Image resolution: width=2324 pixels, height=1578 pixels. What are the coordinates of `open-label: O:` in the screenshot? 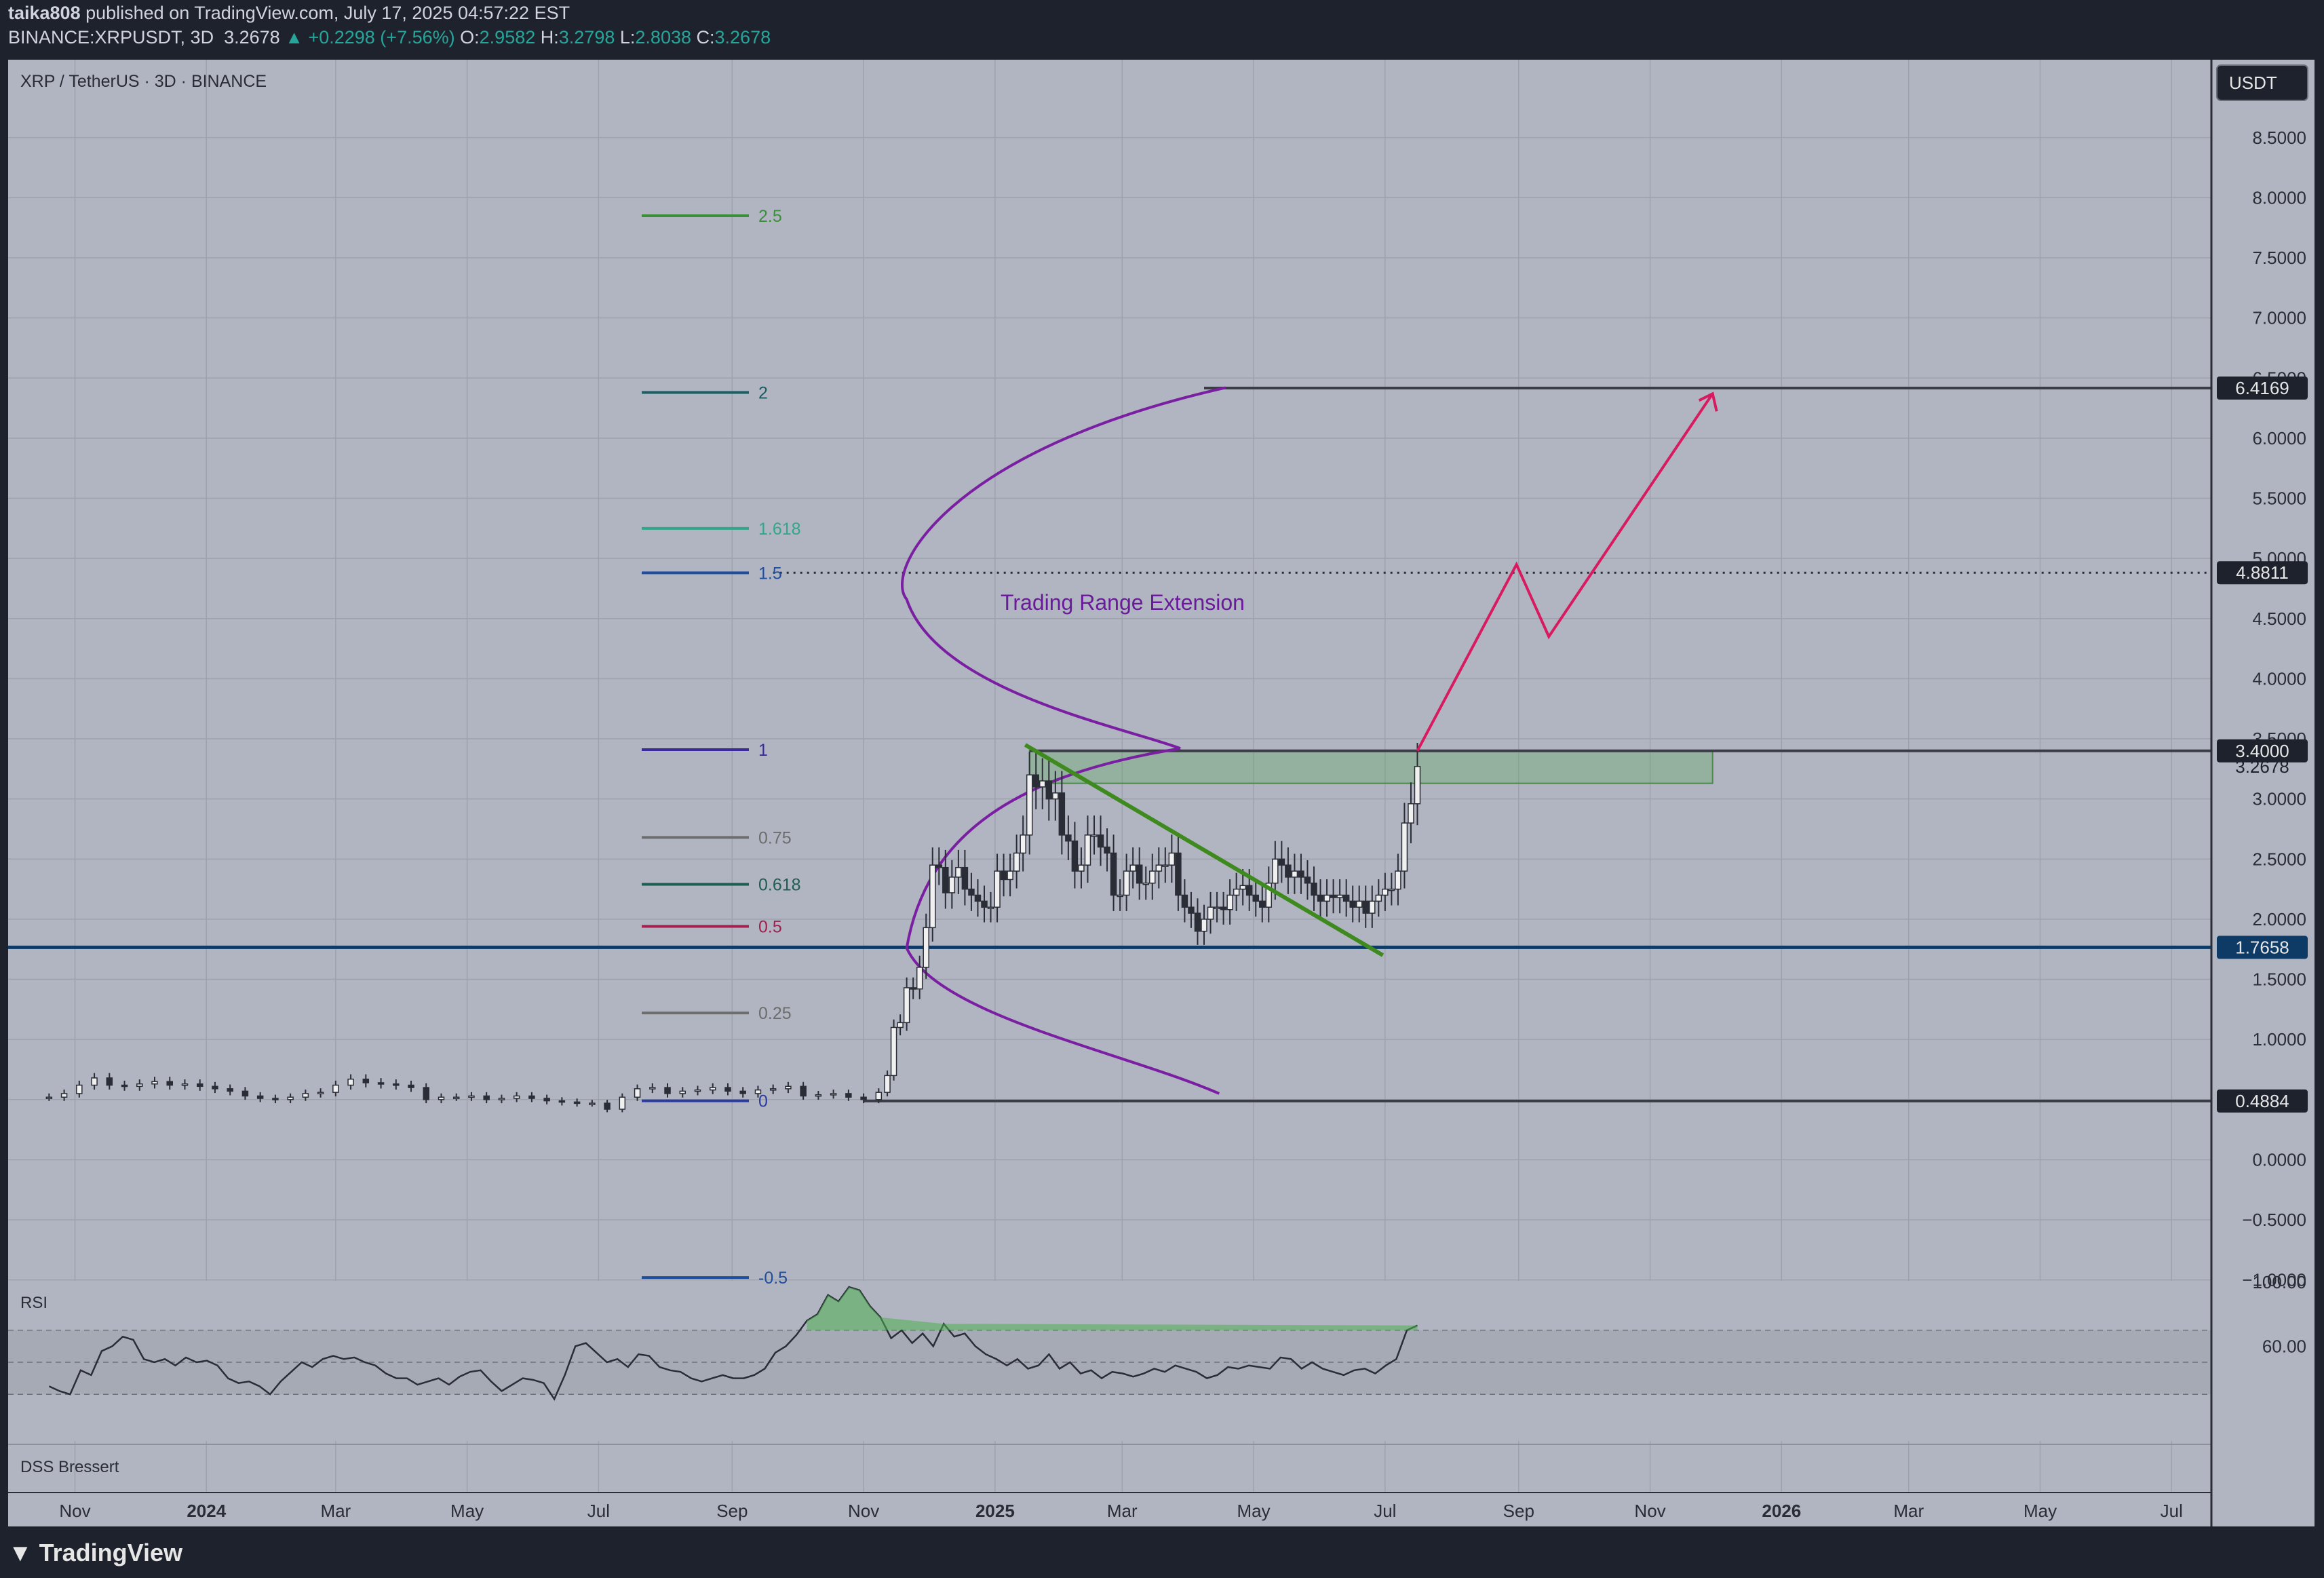 It's located at (470, 37).